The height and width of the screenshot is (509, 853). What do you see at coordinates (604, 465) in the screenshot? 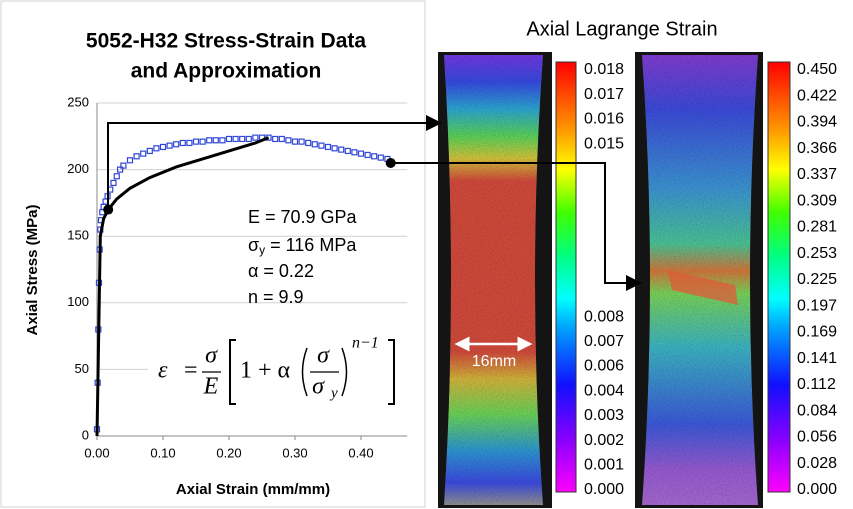
I see `colorbar-label: 0.001` at bounding box center [604, 465].